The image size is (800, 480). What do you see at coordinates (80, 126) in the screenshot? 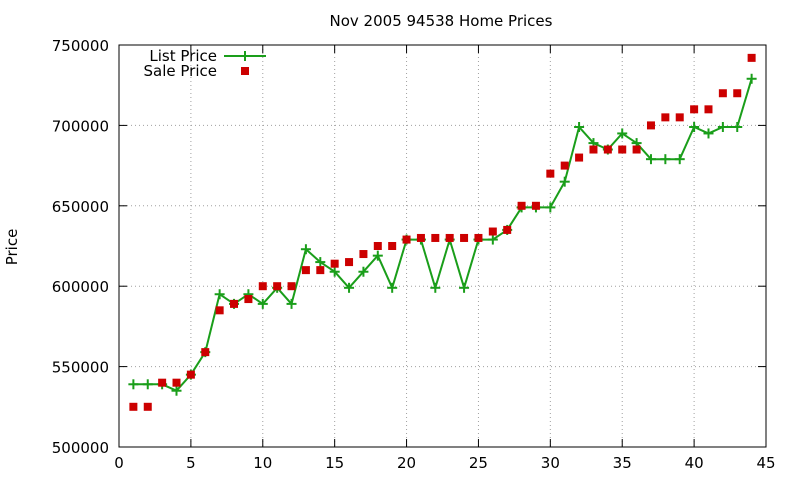
I see `y-tick-label: 700000` at bounding box center [80, 126].